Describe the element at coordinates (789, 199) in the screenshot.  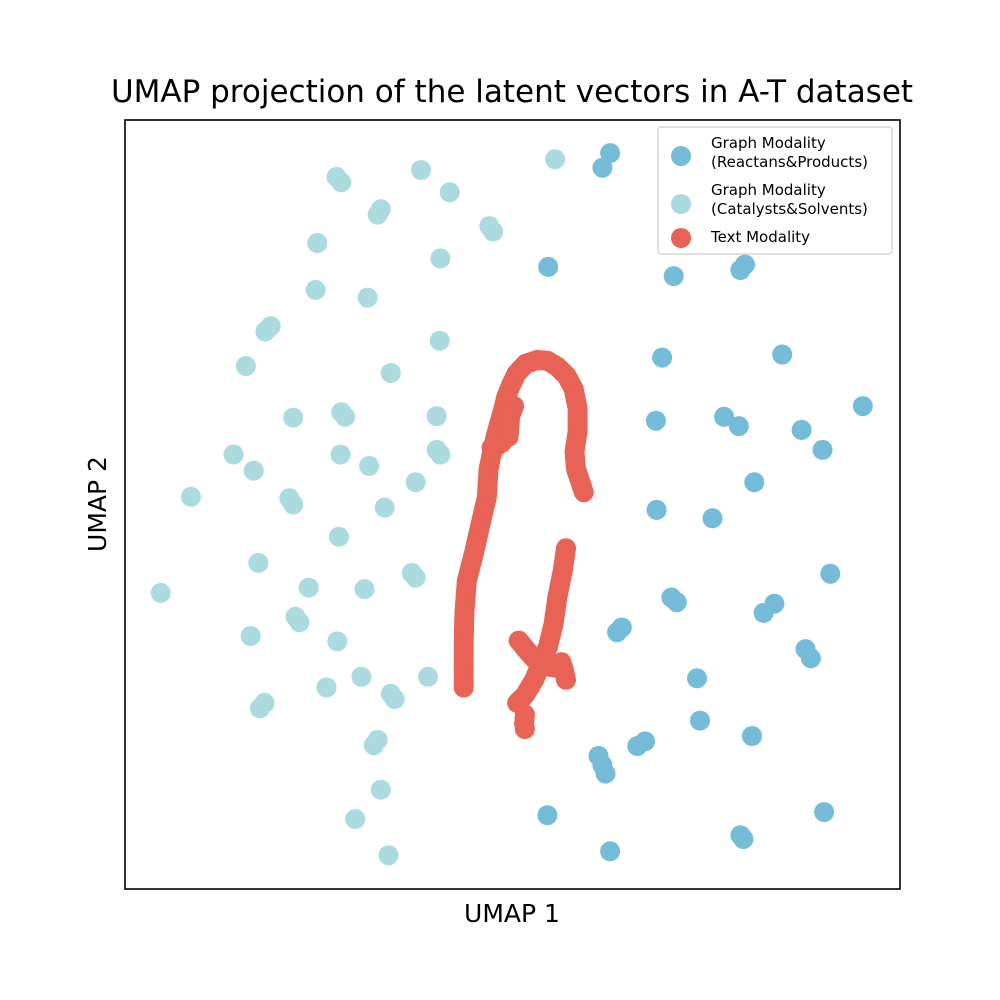
I see `legend-label: Graph Modality (Catalysts&Solvents)` at that location.